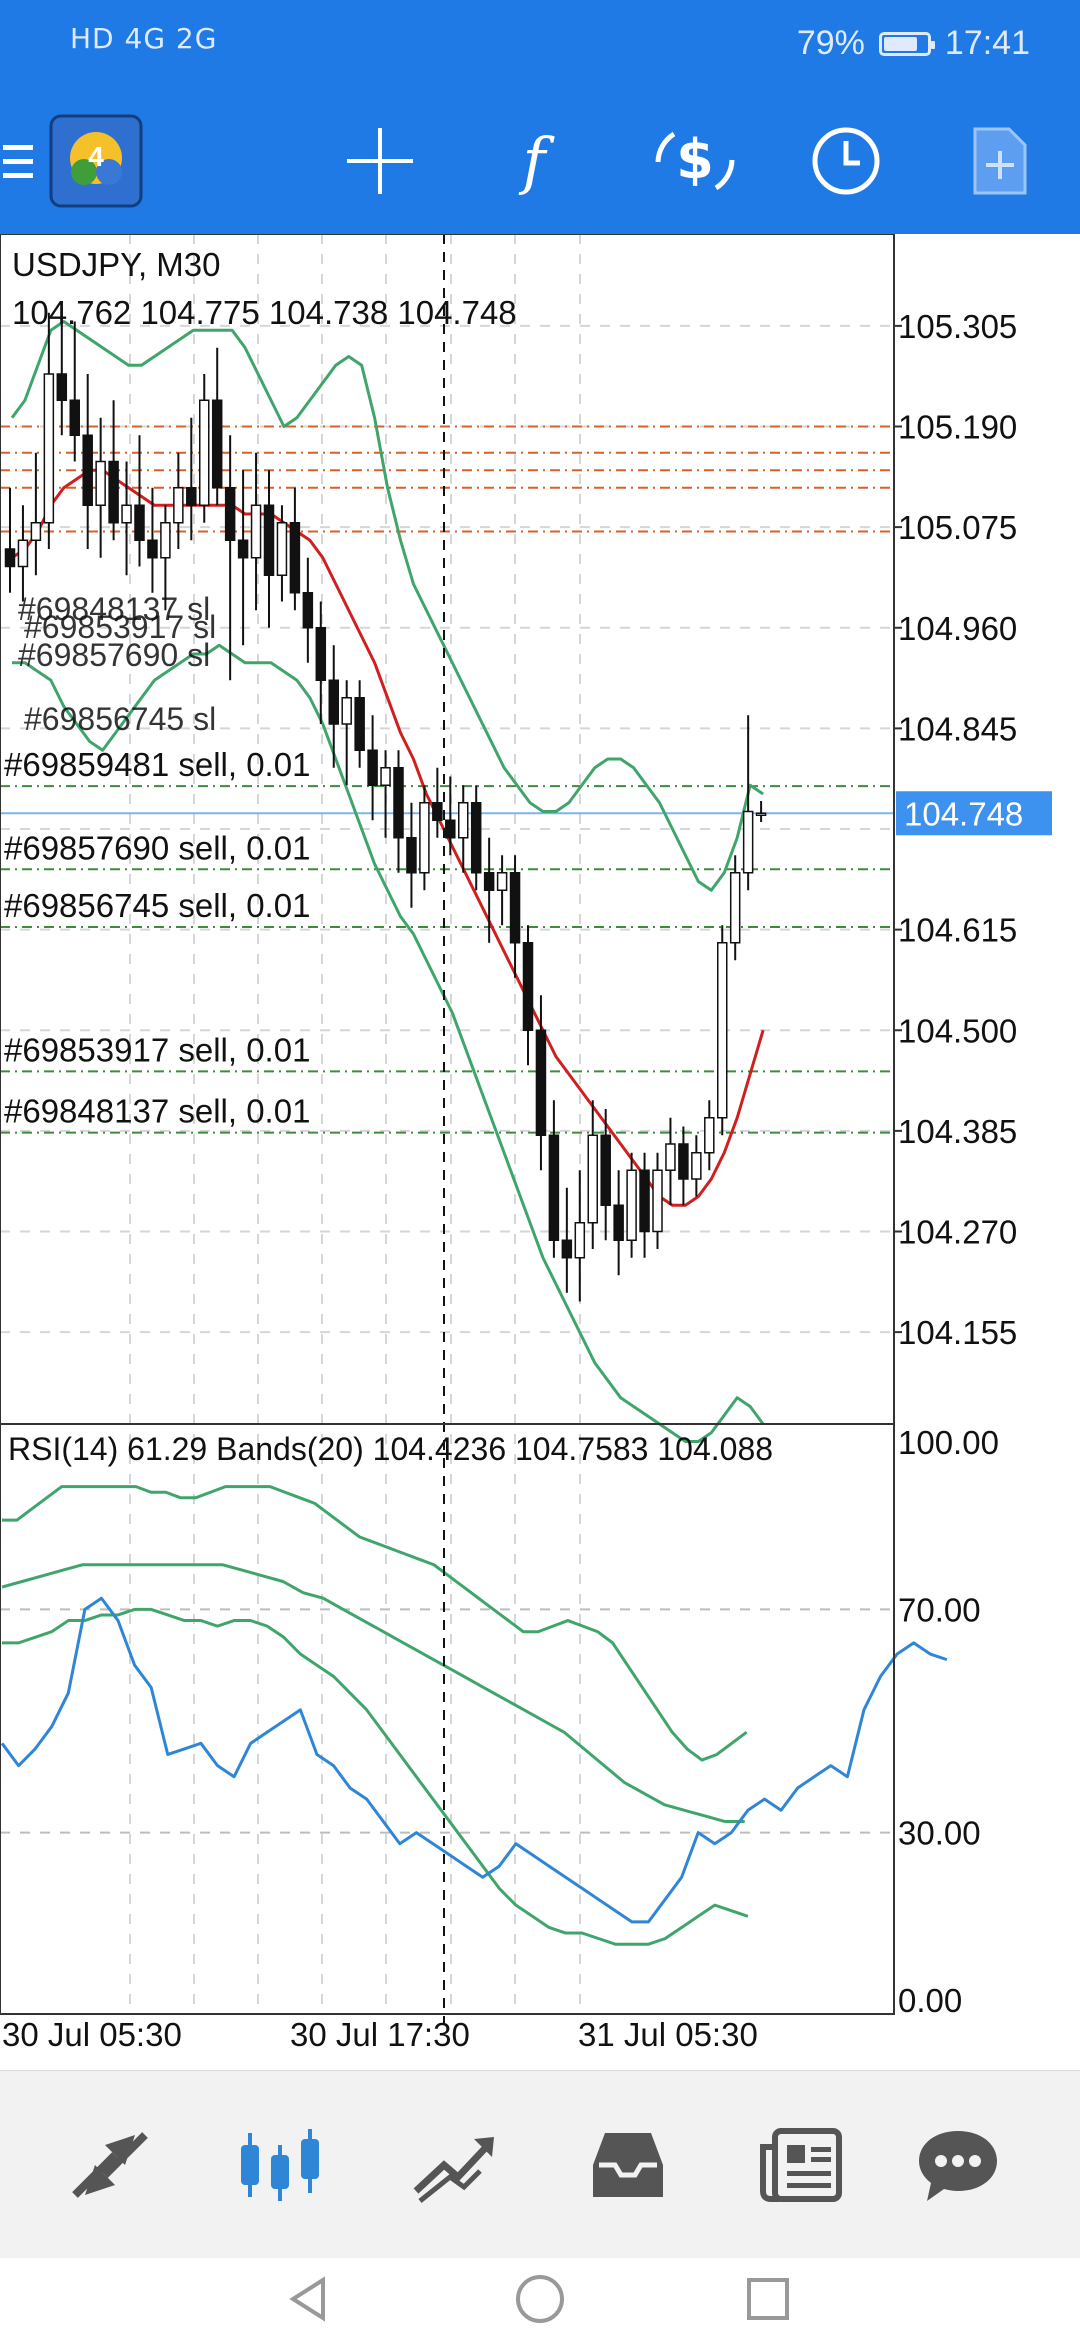 The image size is (1080, 2340). What do you see at coordinates (802, 2165) in the screenshot?
I see `news-icon` at bounding box center [802, 2165].